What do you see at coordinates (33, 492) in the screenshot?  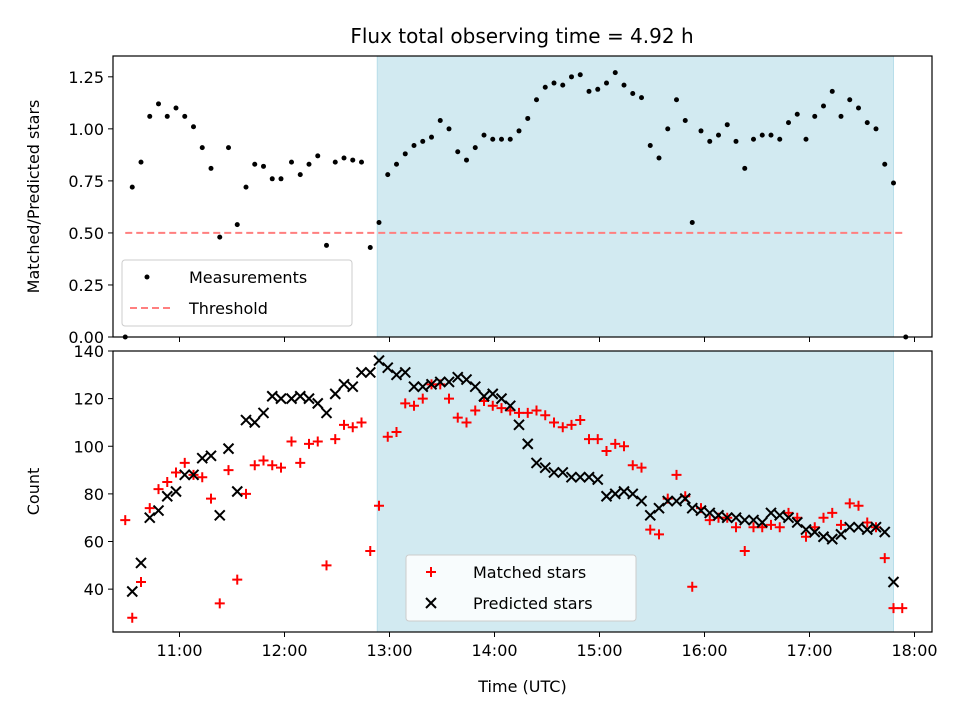 I see `y-axis-label: Count` at bounding box center [33, 492].